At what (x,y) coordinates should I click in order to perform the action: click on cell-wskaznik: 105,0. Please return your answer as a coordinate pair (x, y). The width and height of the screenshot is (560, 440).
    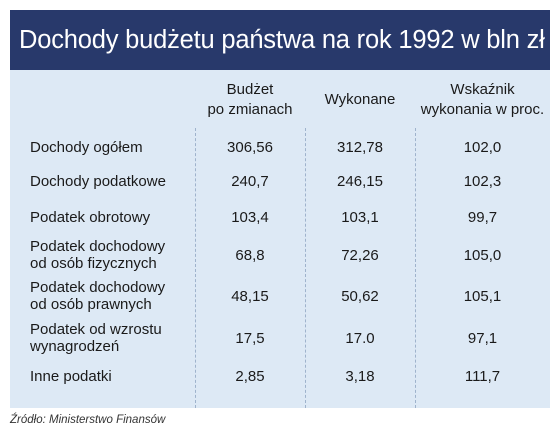
    Looking at the image, I should click on (482, 255).